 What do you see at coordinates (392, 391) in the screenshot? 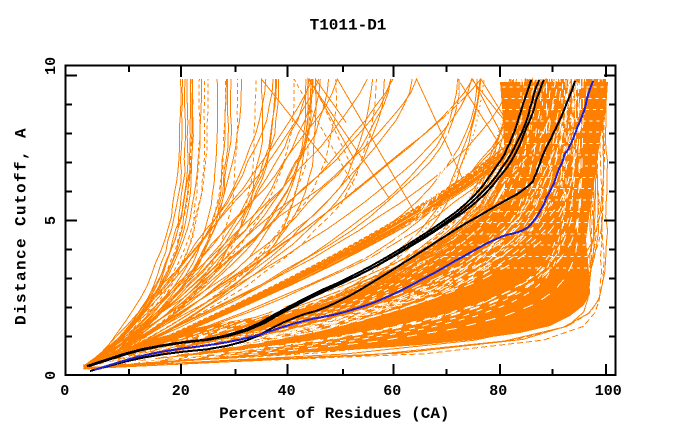
I see `svg-text: 60` at bounding box center [392, 391].